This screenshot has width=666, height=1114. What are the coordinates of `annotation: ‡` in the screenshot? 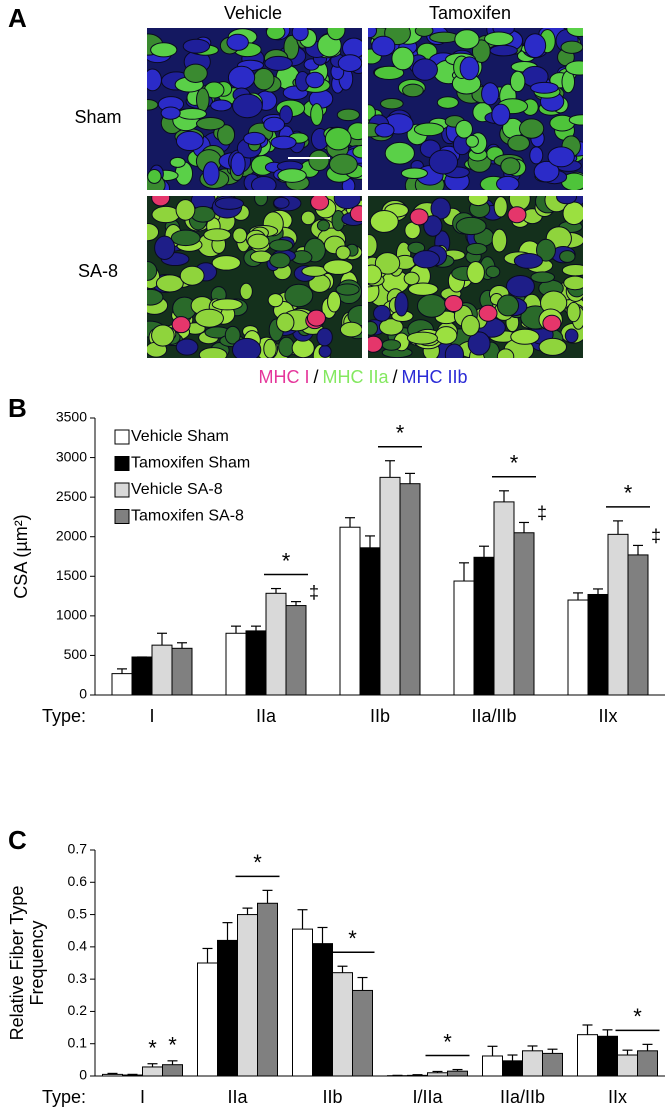 It's located at (542, 513).